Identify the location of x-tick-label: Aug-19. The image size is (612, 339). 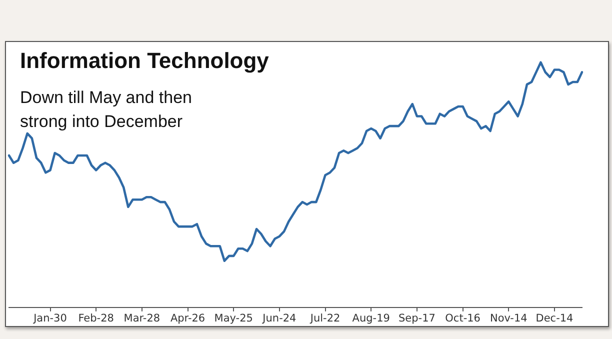
(371, 318).